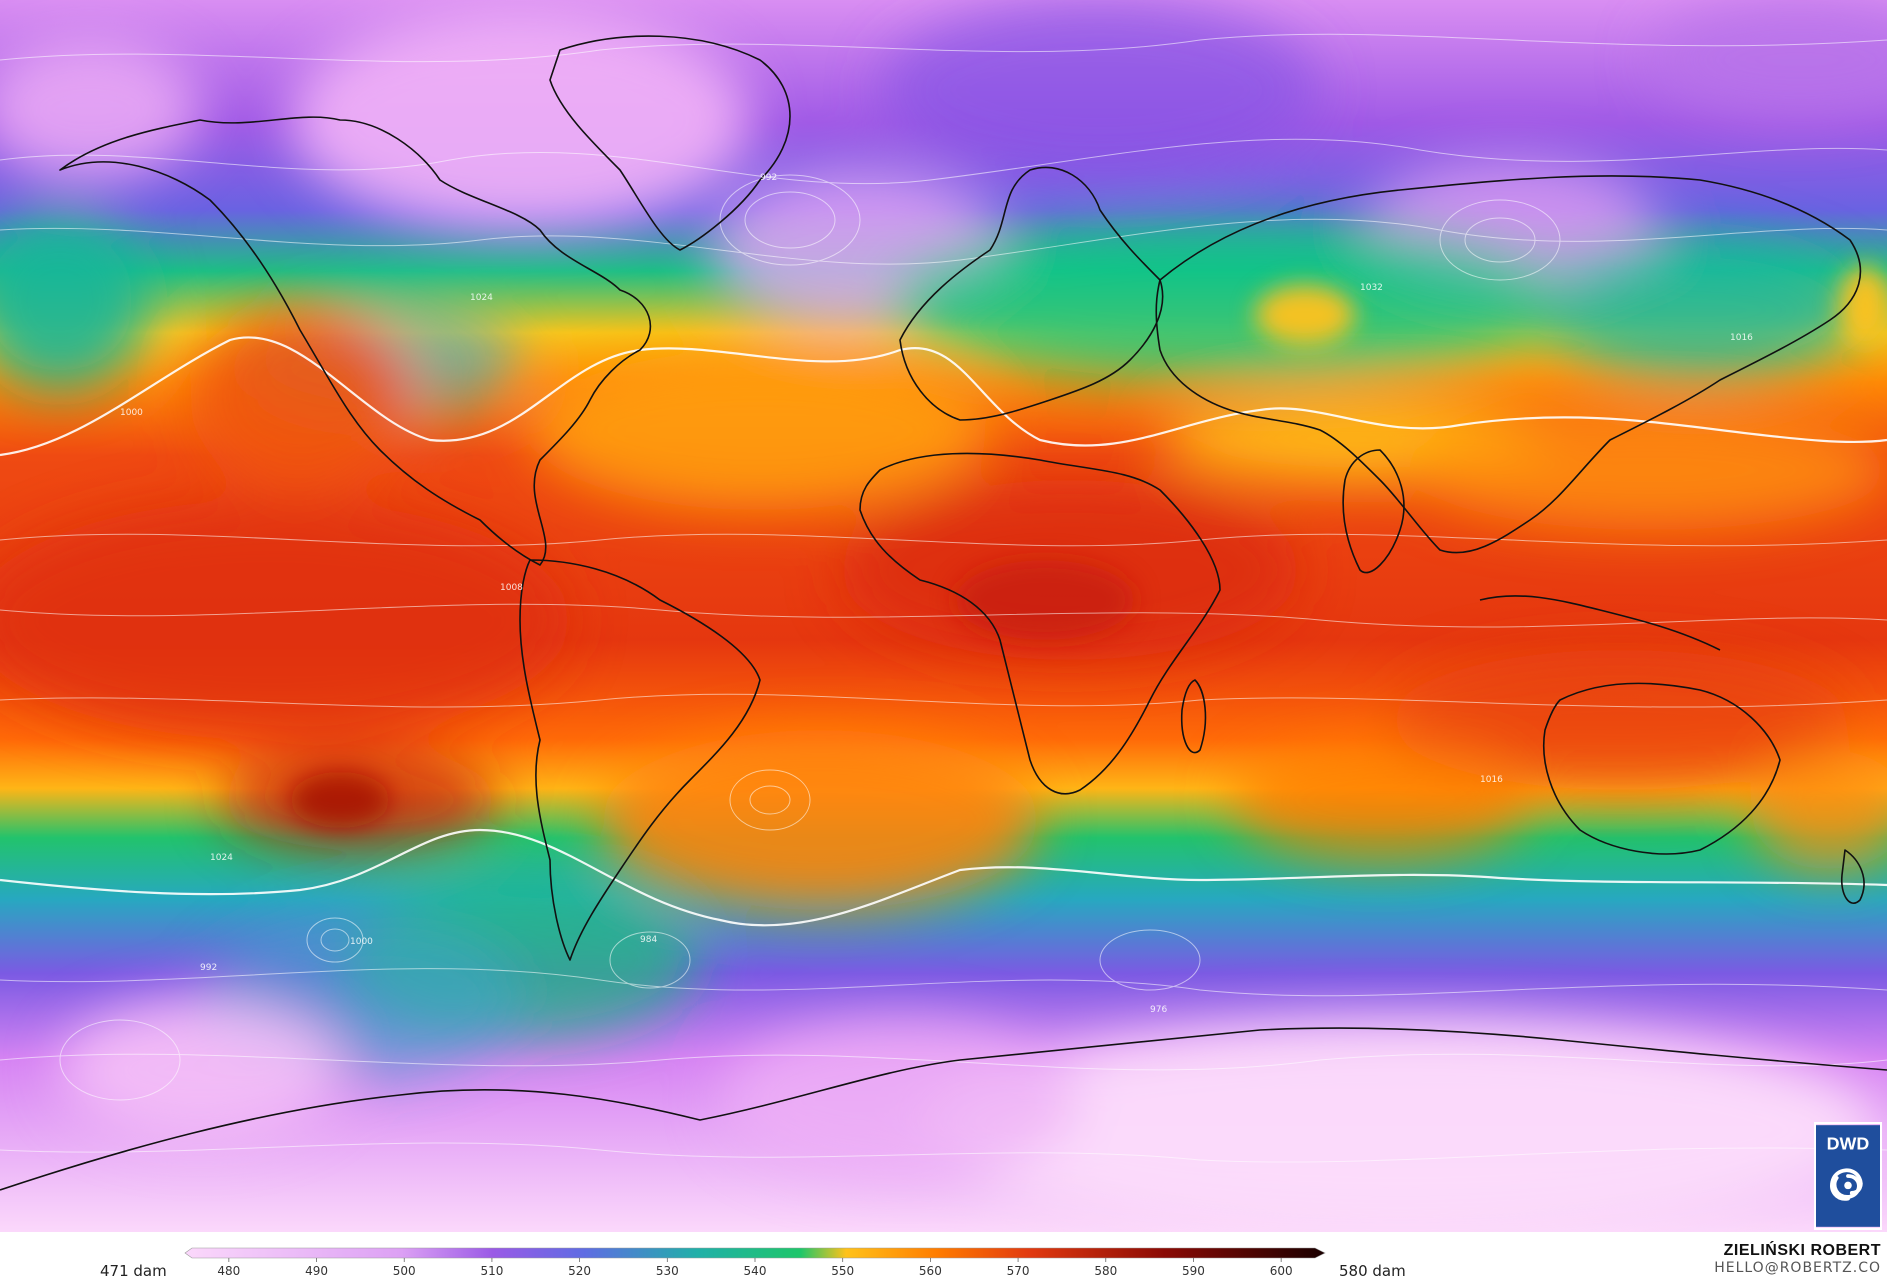 Image resolution: width=1887 pixels, height=1287 pixels. What do you see at coordinates (1018, 1271) in the screenshot?
I see `colorbar-tick-label: 570` at bounding box center [1018, 1271].